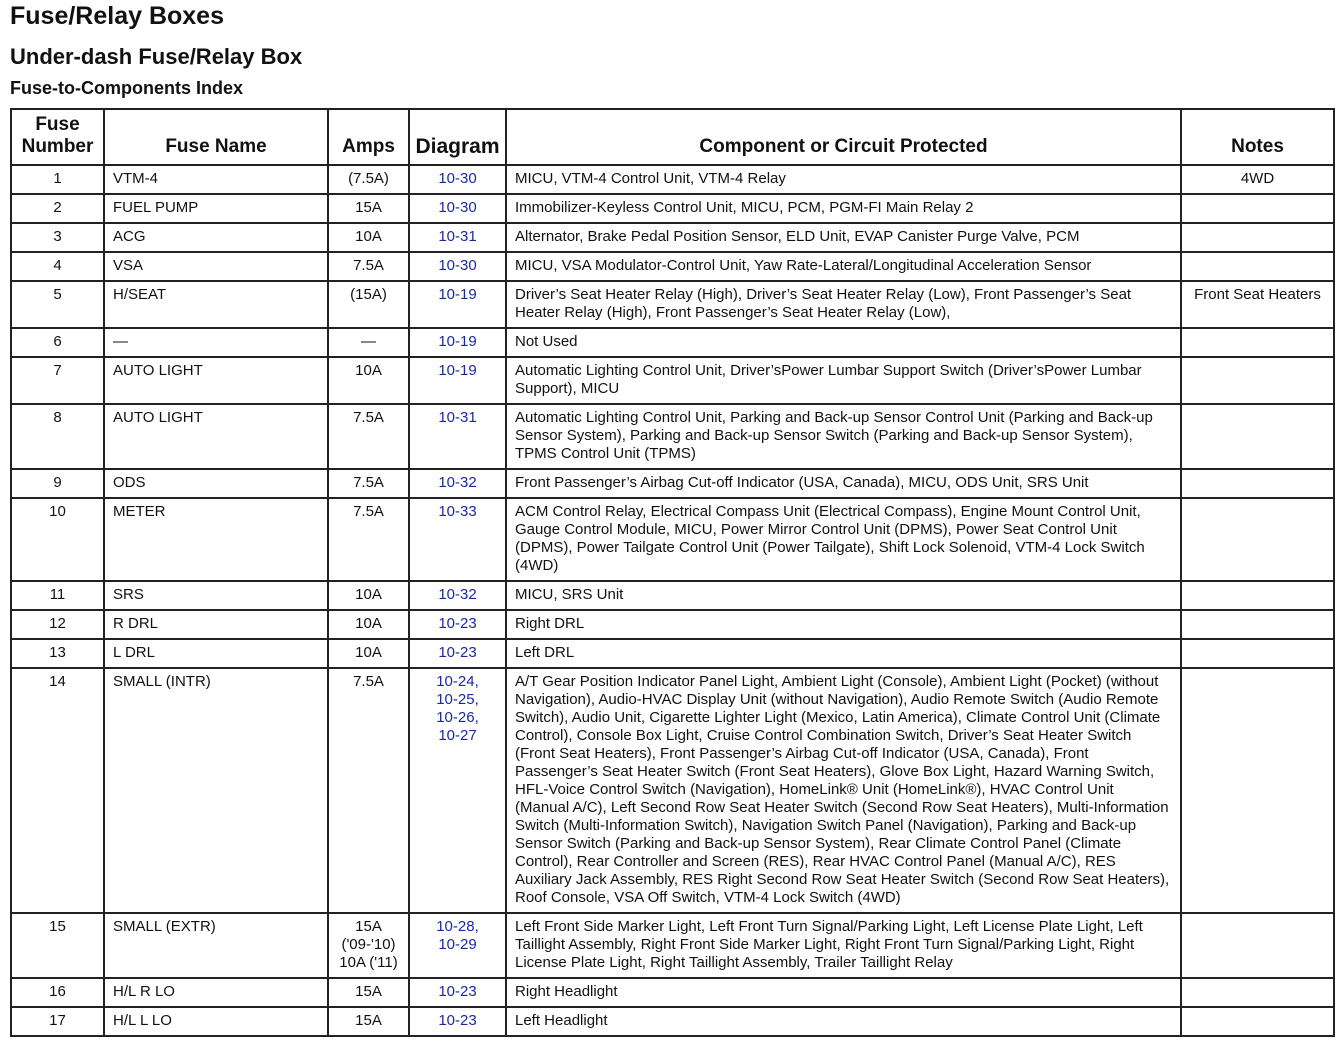 The image size is (1342, 1046). What do you see at coordinates (216, 304) in the screenshot?
I see `fuse-name-cell: H/SEAT` at bounding box center [216, 304].